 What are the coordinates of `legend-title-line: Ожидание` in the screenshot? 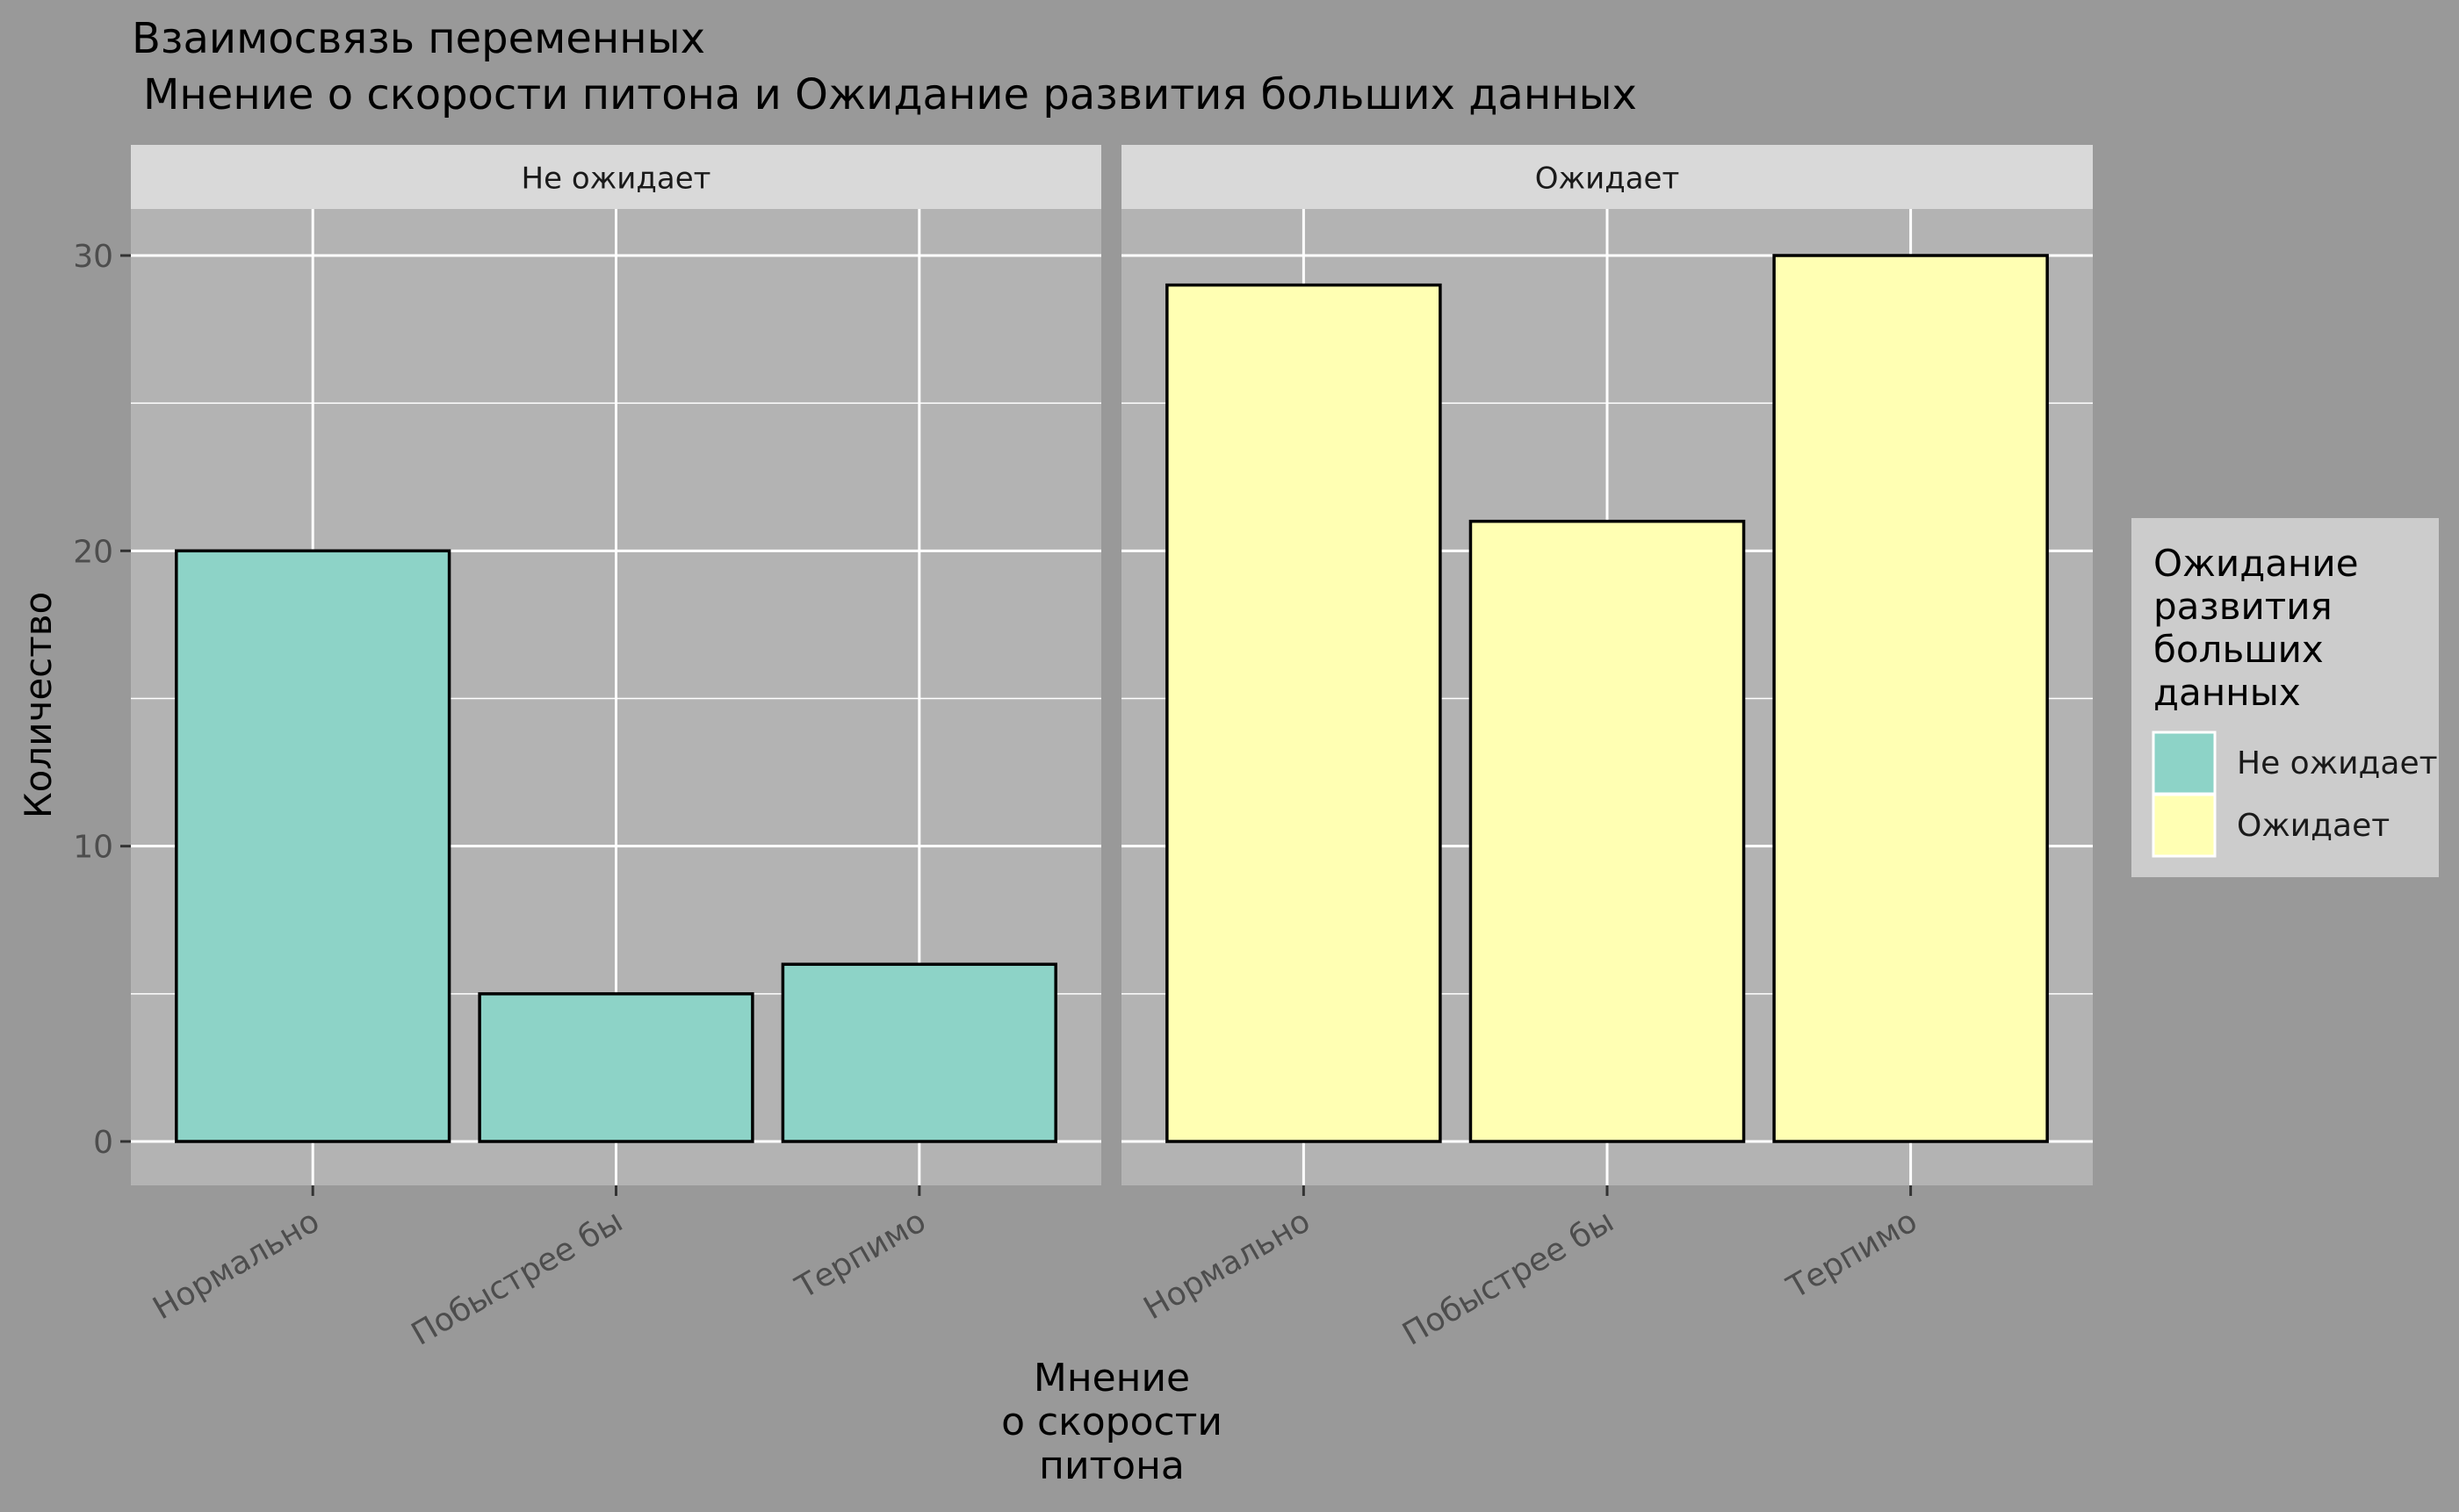 It's located at (2256, 563).